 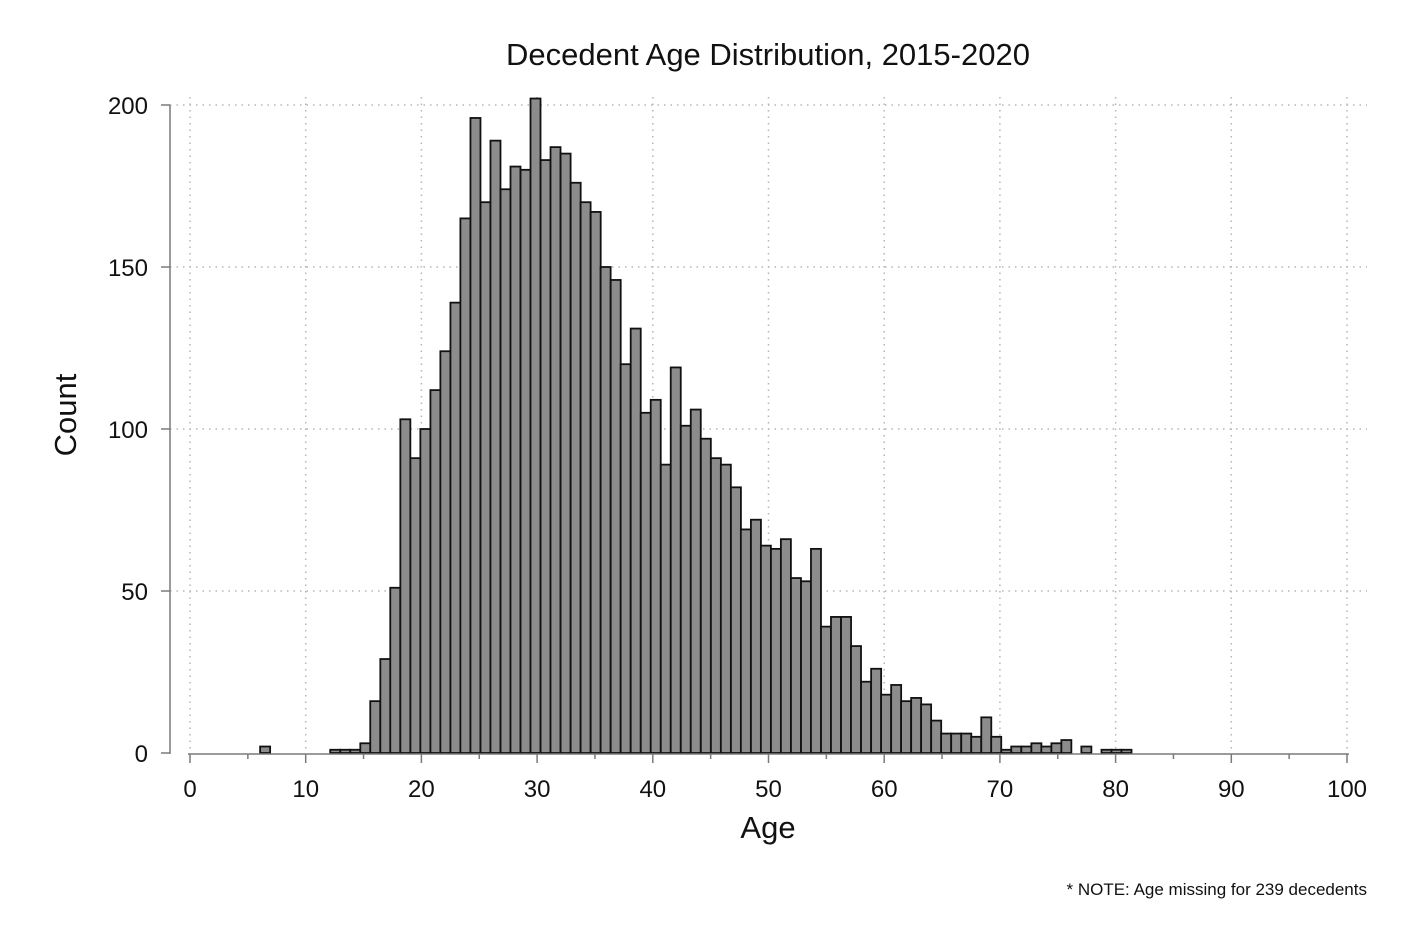 What do you see at coordinates (421, 789) in the screenshot?
I see `x-tick-label: 20` at bounding box center [421, 789].